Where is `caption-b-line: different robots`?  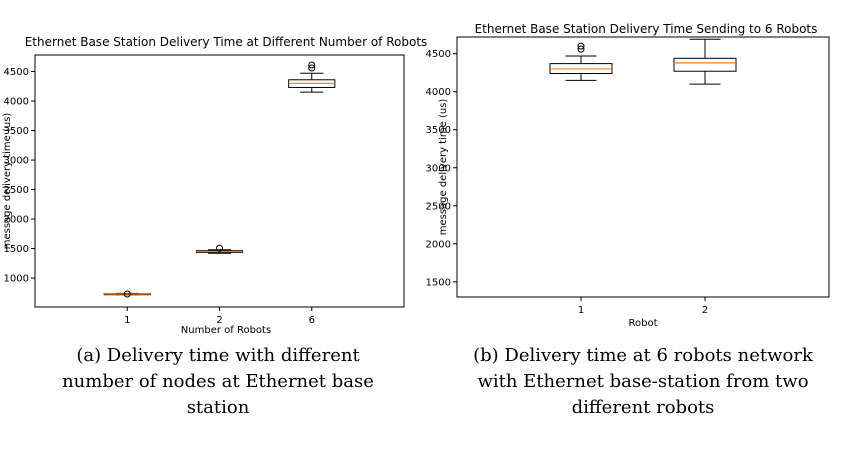
caption-b-line: different robots is located at coordinates (643, 407).